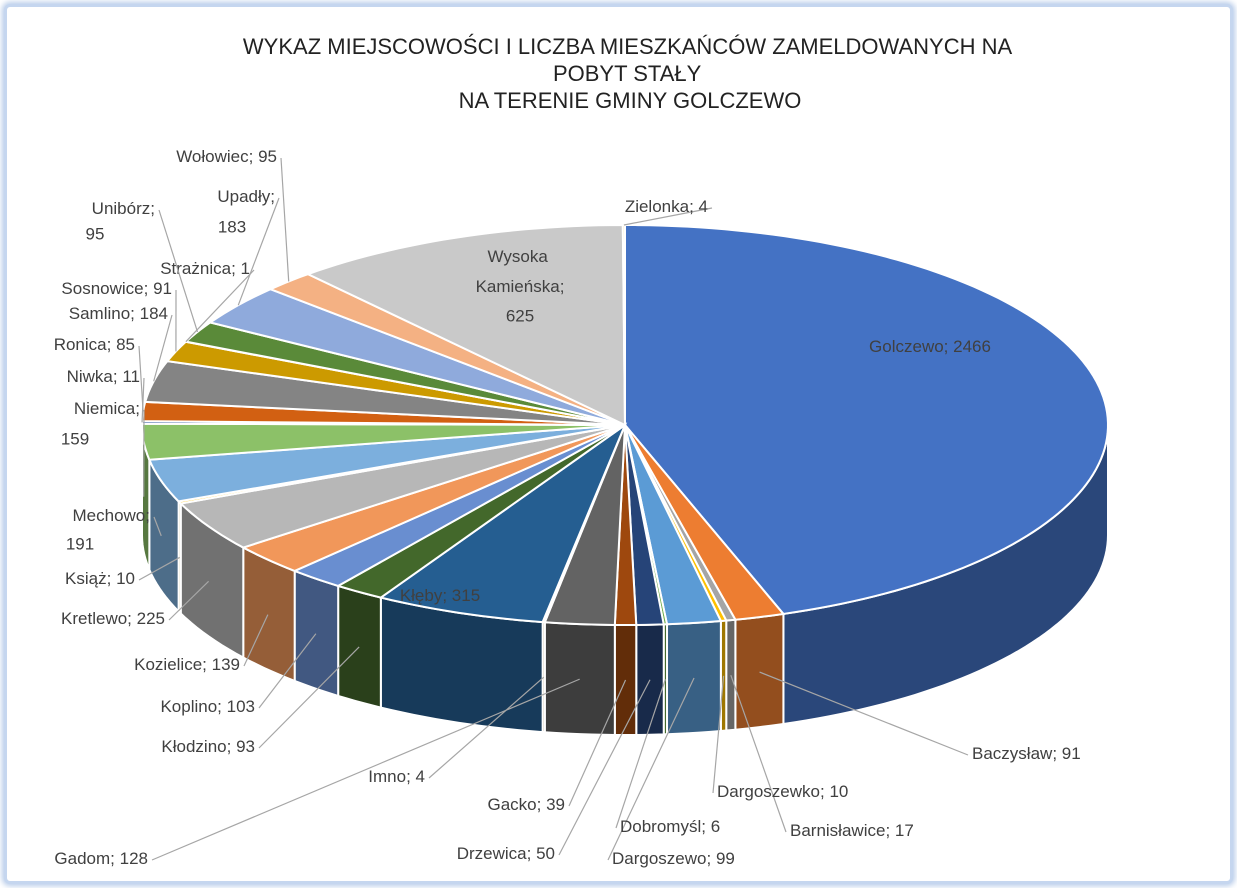 The width and height of the screenshot is (1237, 888). Describe the element at coordinates (904, 830) in the screenshot. I see `data-label-value: 17` at that location.